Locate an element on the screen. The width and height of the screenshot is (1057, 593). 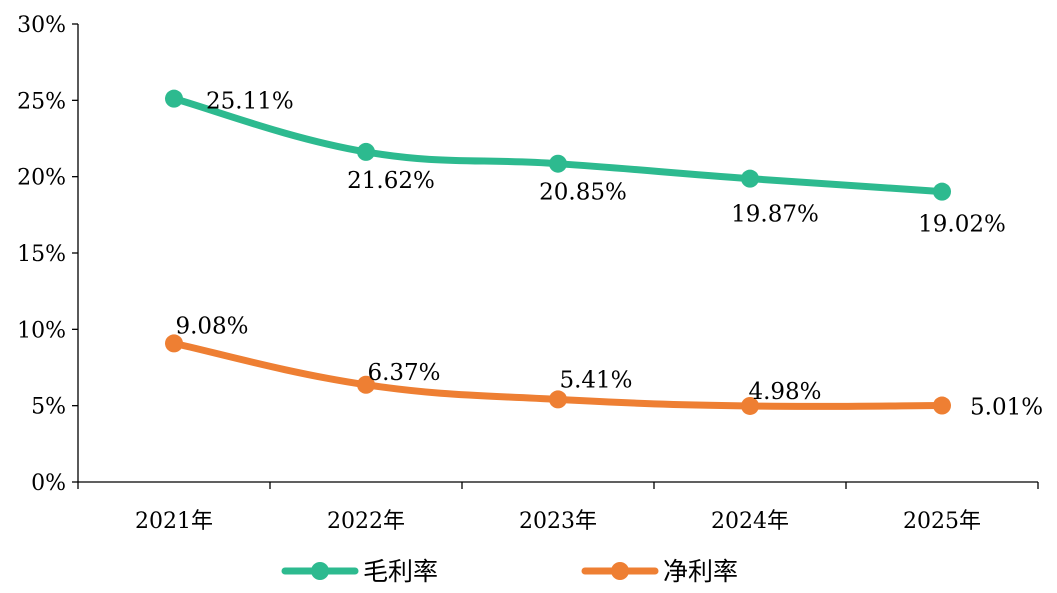
data-label: 5.01% is located at coordinates (1006, 408).